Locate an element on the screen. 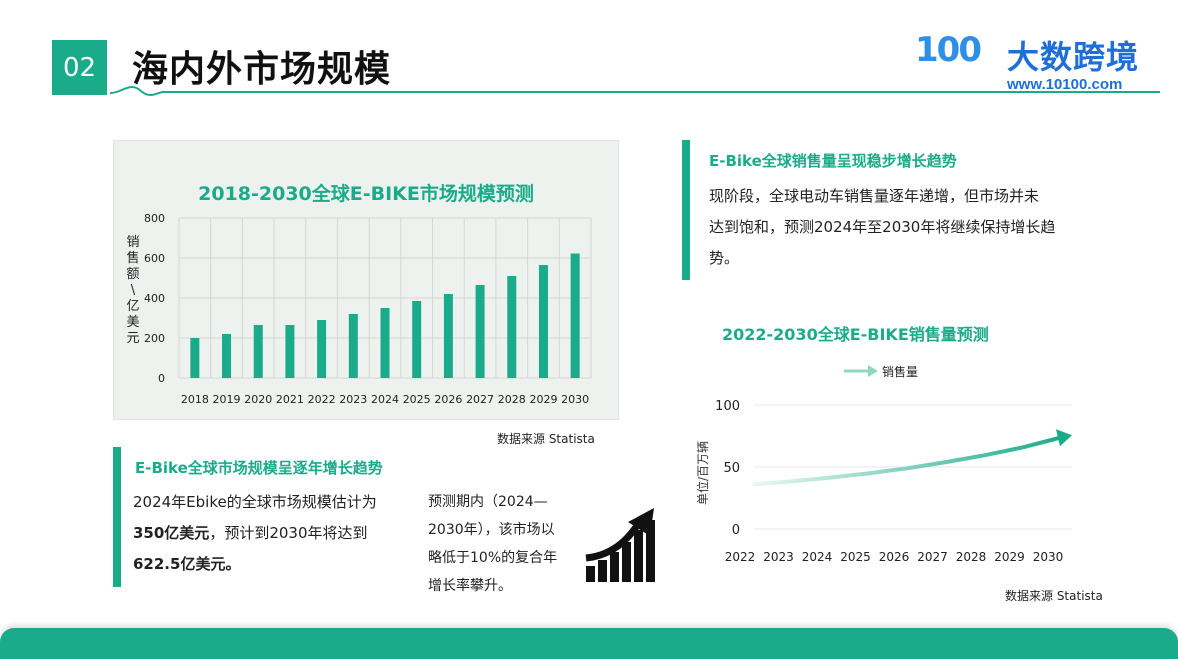 This screenshot has width=1178, height=659. growth-chart-arrow-icon is located at coordinates (620, 545).